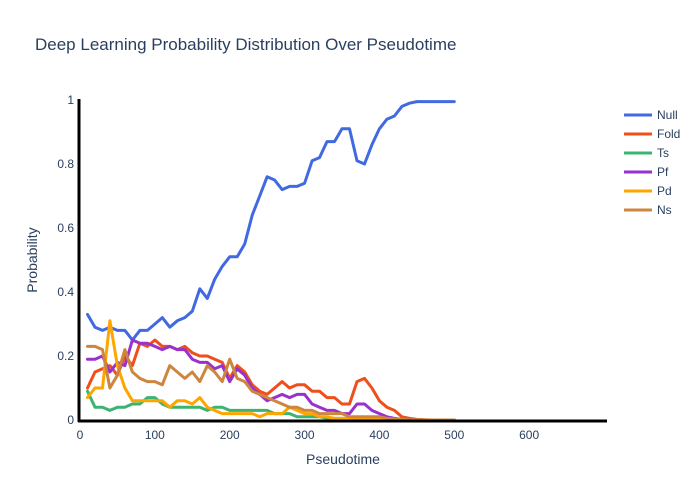 This screenshot has width=700, height=500. Describe the element at coordinates (70, 420) in the screenshot. I see `y-tick-label: 0` at that location.